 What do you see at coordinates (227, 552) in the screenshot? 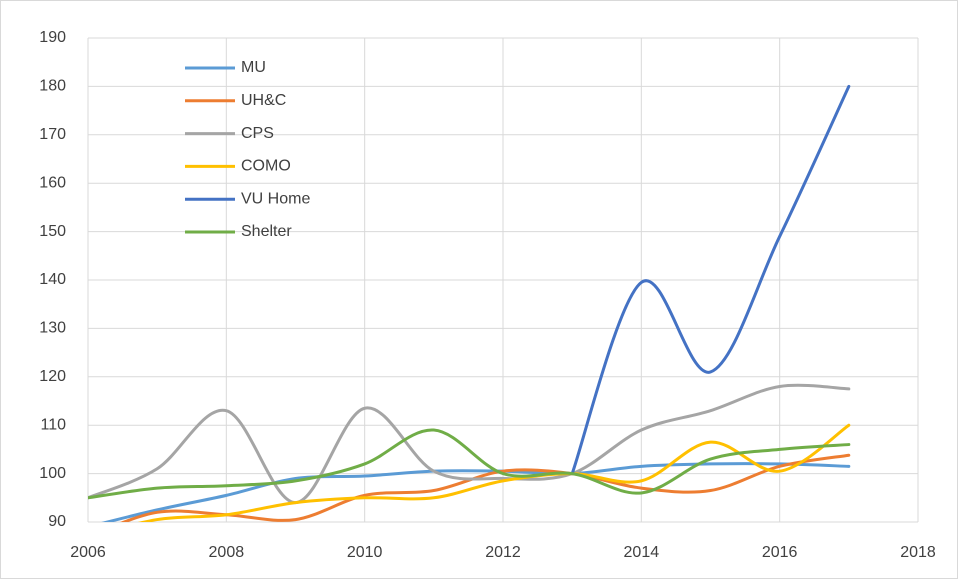
I see `x-tick-label: 2008` at bounding box center [227, 552].